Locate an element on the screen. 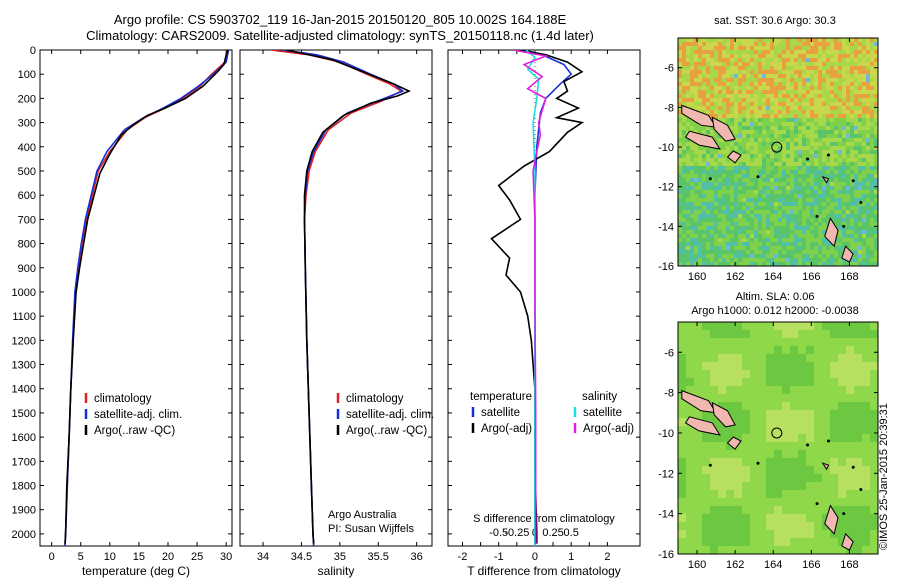 The width and height of the screenshot is (900, 580). legend-label: climatology is located at coordinates (123, 399).